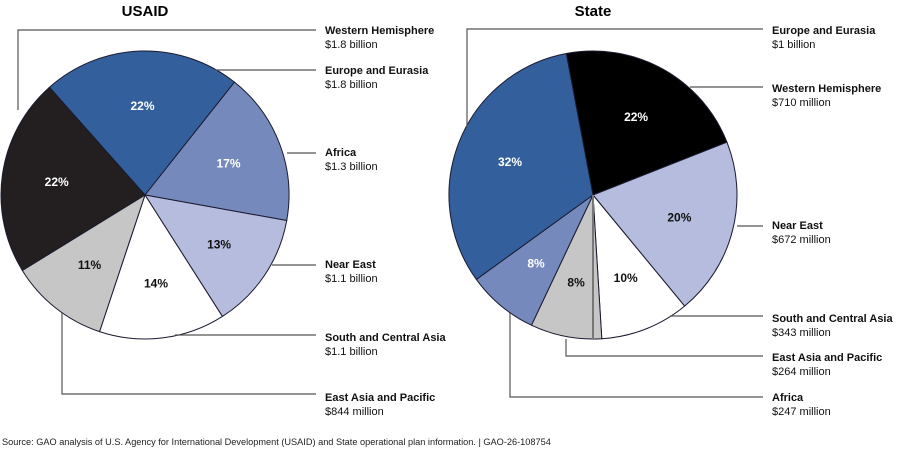 The width and height of the screenshot is (900, 452). I want to click on state-label-amount-europe-and-eurasia: $1 billion, so click(793, 45).